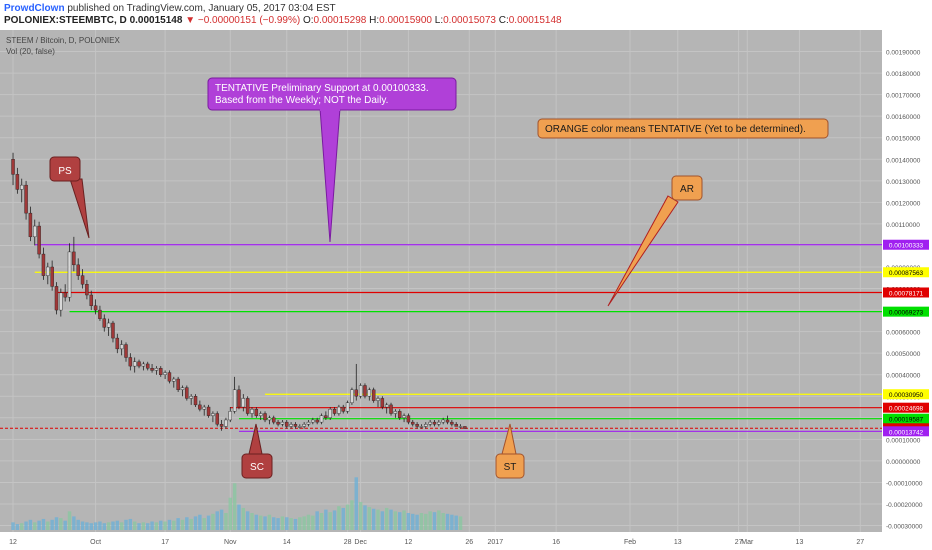  What do you see at coordinates (630, 542) in the screenshot?
I see `x-tick-label-11: Feb` at bounding box center [630, 542].